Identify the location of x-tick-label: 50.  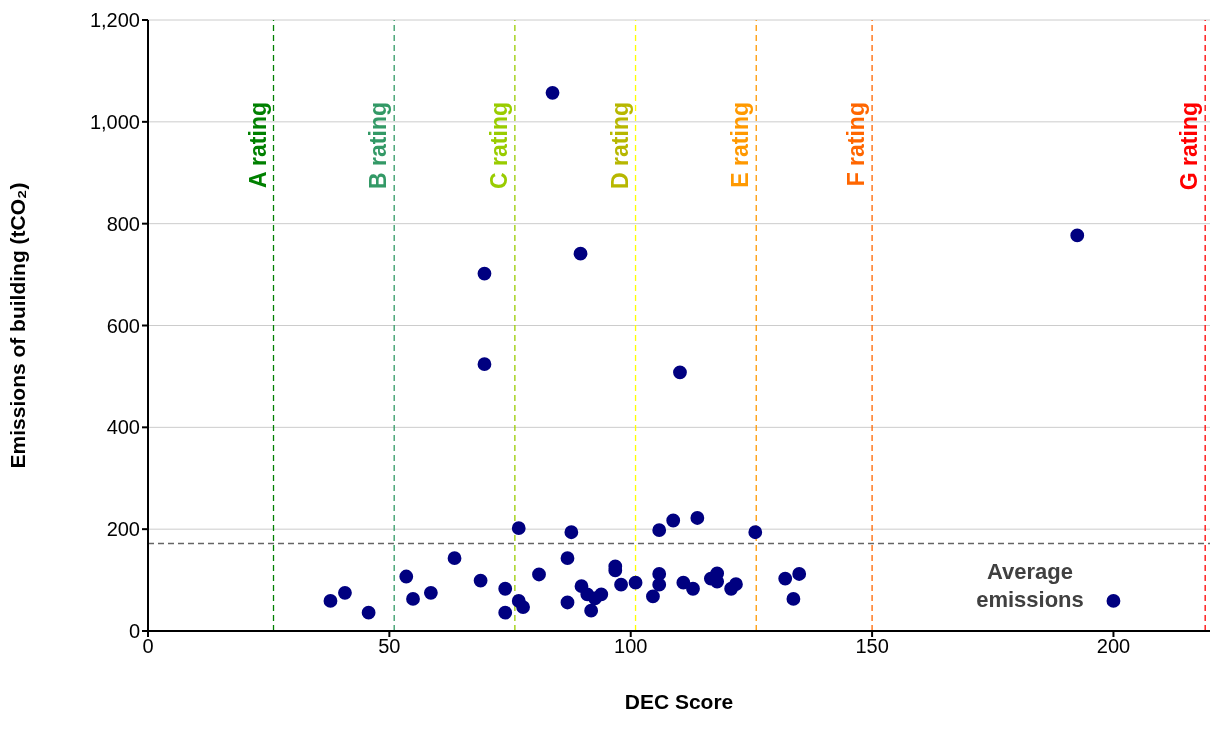
(389, 646).